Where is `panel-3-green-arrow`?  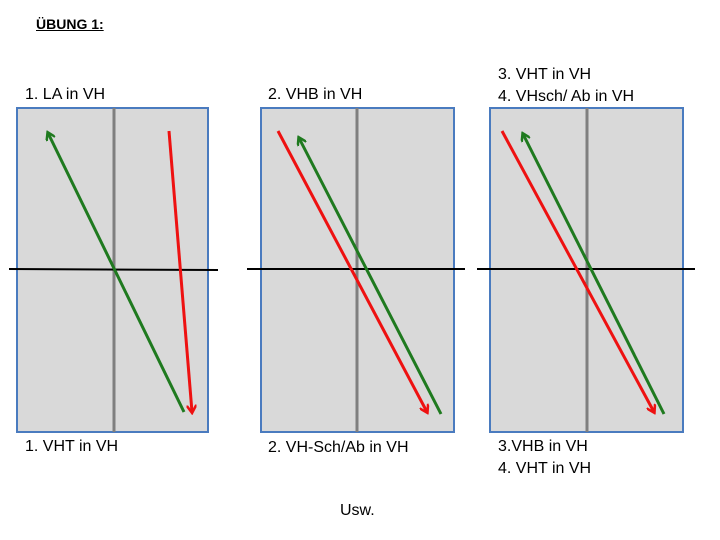 panel-3-green-arrow is located at coordinates (594, 274).